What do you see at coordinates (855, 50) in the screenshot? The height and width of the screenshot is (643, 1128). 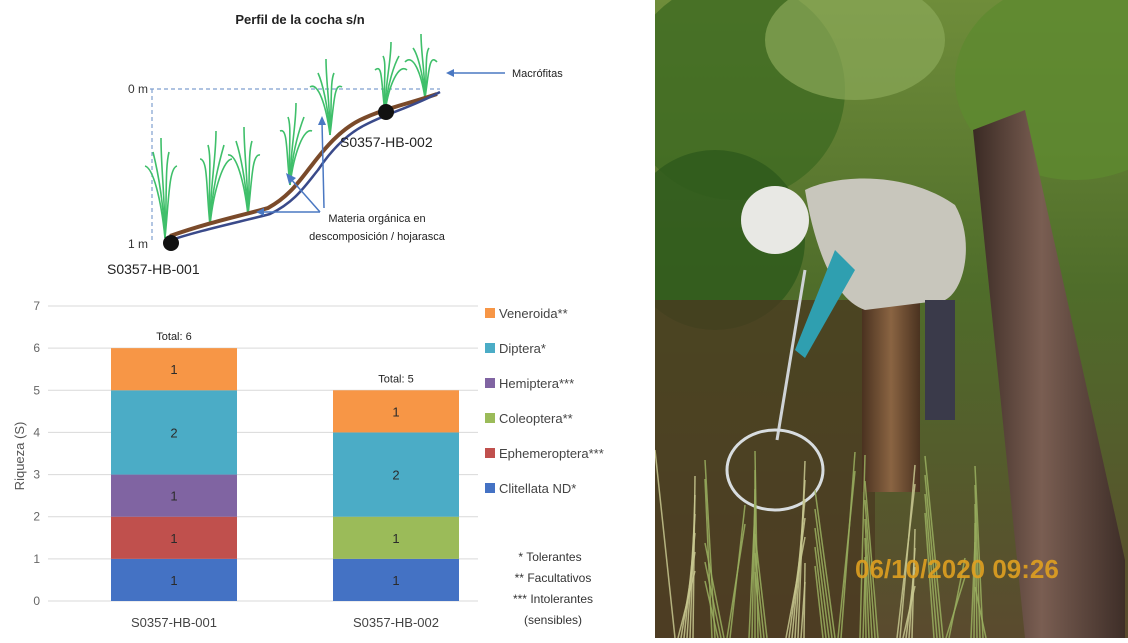 I see `foliage` at bounding box center [855, 50].